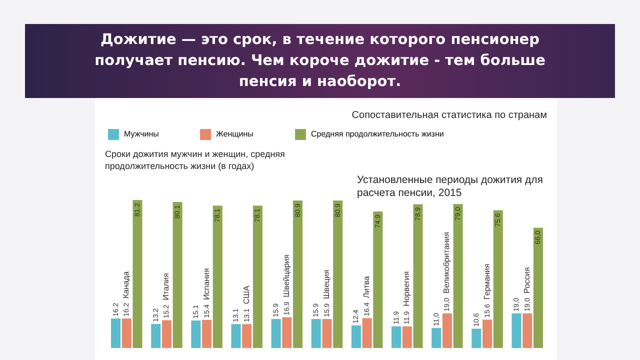 The image size is (640, 360). What do you see at coordinates (206, 284) in the screenshot?
I see `x-tick-label: Испания` at bounding box center [206, 284].